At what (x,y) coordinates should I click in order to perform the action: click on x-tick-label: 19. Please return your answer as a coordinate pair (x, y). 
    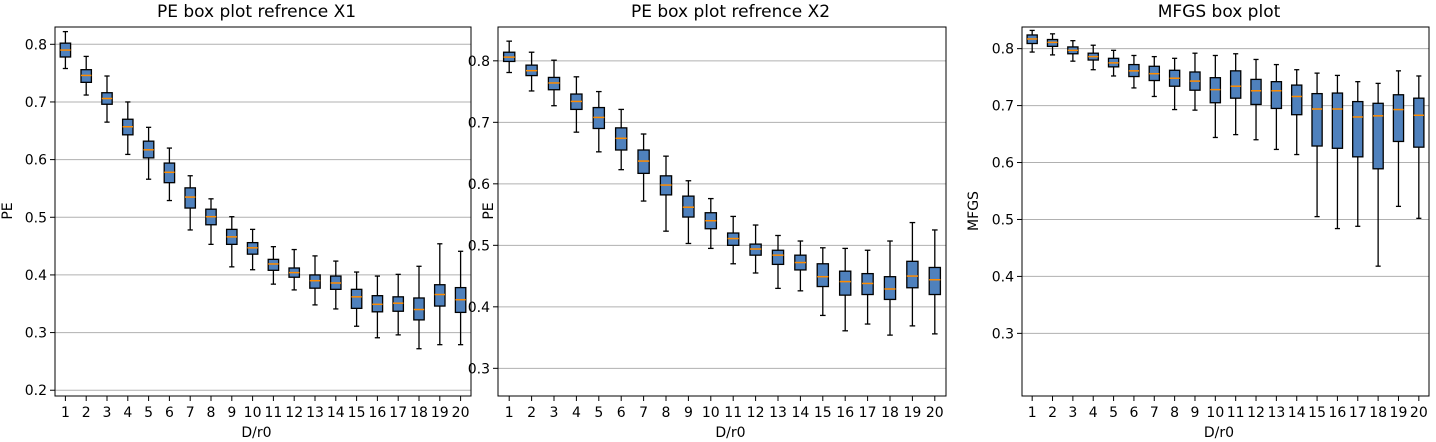
    Looking at the image, I should click on (912, 413).